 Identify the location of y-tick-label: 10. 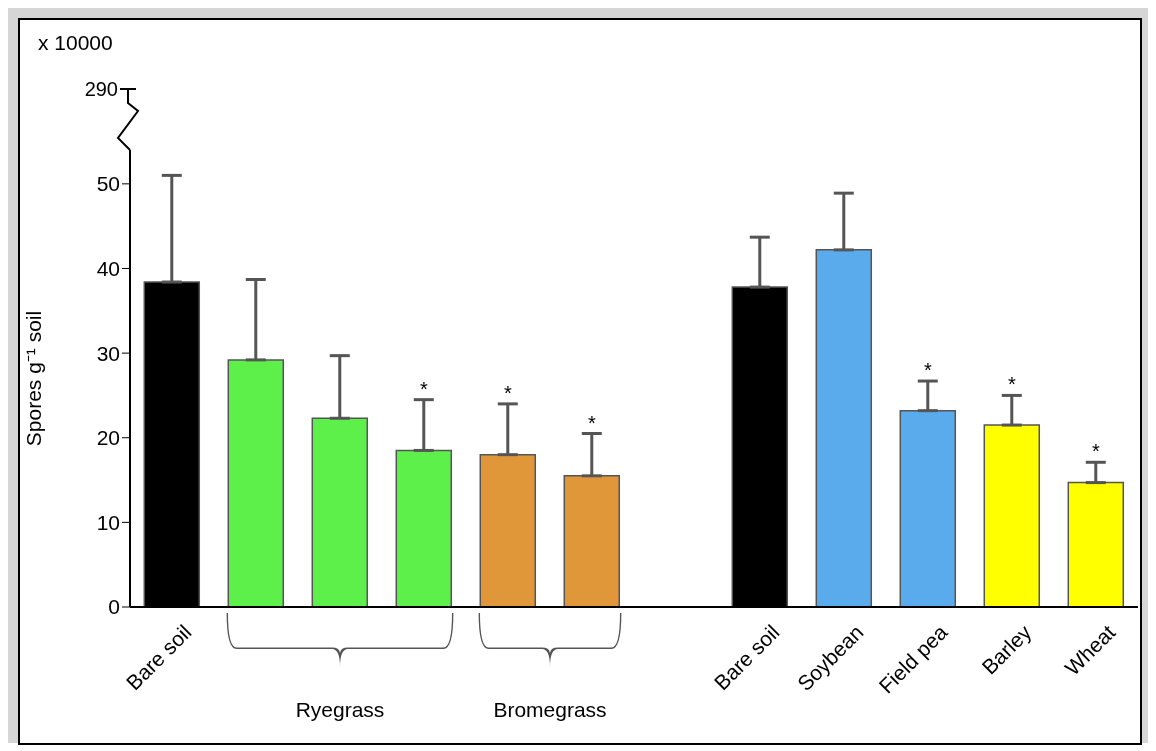
(108, 522).